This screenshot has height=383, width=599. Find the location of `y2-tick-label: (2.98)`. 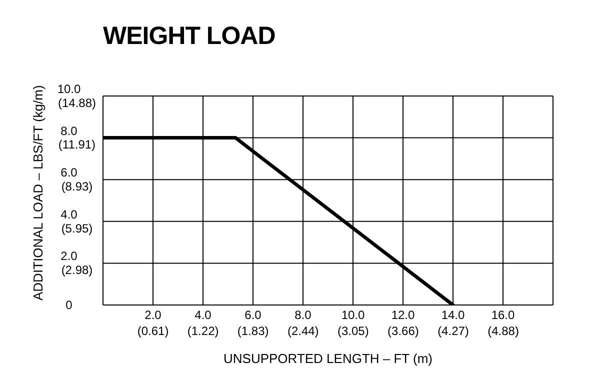

y2-tick-label: (2.98) is located at coordinates (77, 270).